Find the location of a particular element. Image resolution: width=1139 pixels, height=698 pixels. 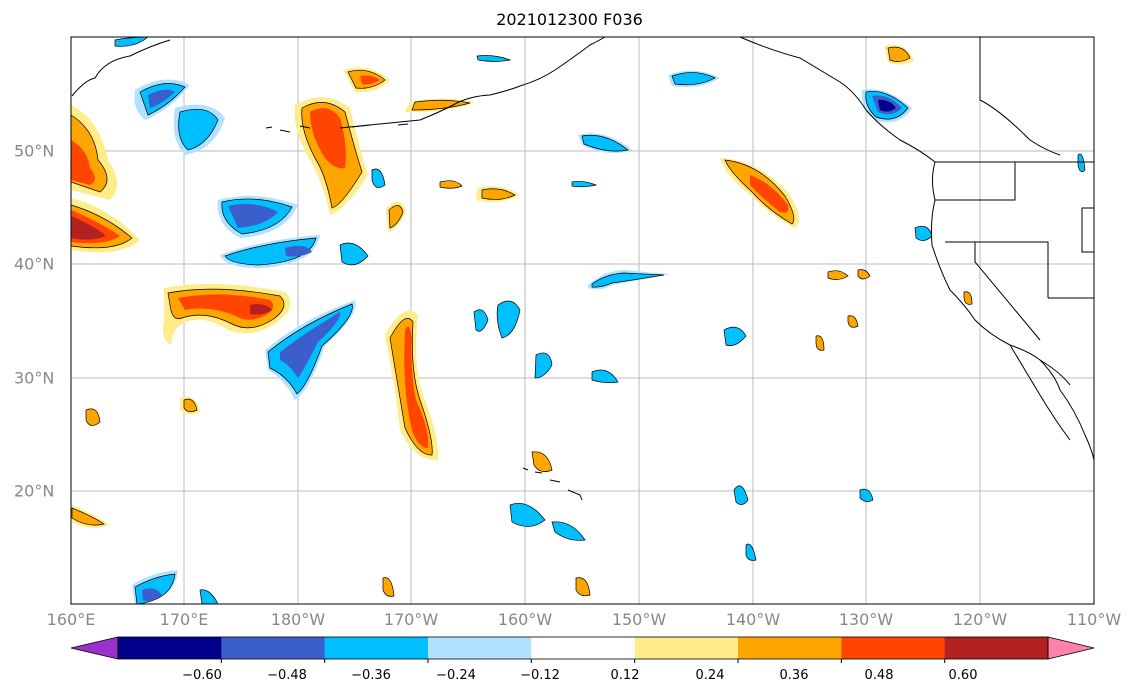

hawaii-islands is located at coordinates (552, 484).